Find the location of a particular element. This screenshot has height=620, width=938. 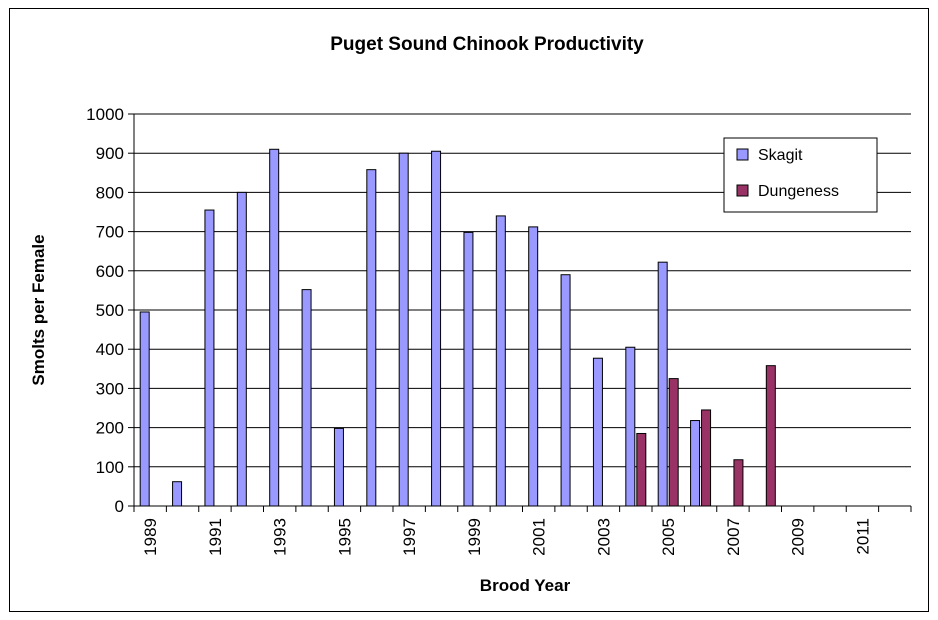

x-tick-label: 1991 is located at coordinates (215, 537).